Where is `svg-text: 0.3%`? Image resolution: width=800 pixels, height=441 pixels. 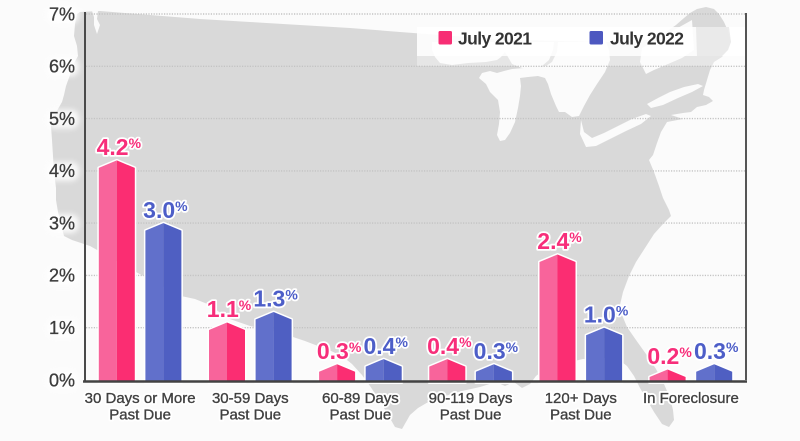 svg-text: 0.3% is located at coordinates (339, 351).